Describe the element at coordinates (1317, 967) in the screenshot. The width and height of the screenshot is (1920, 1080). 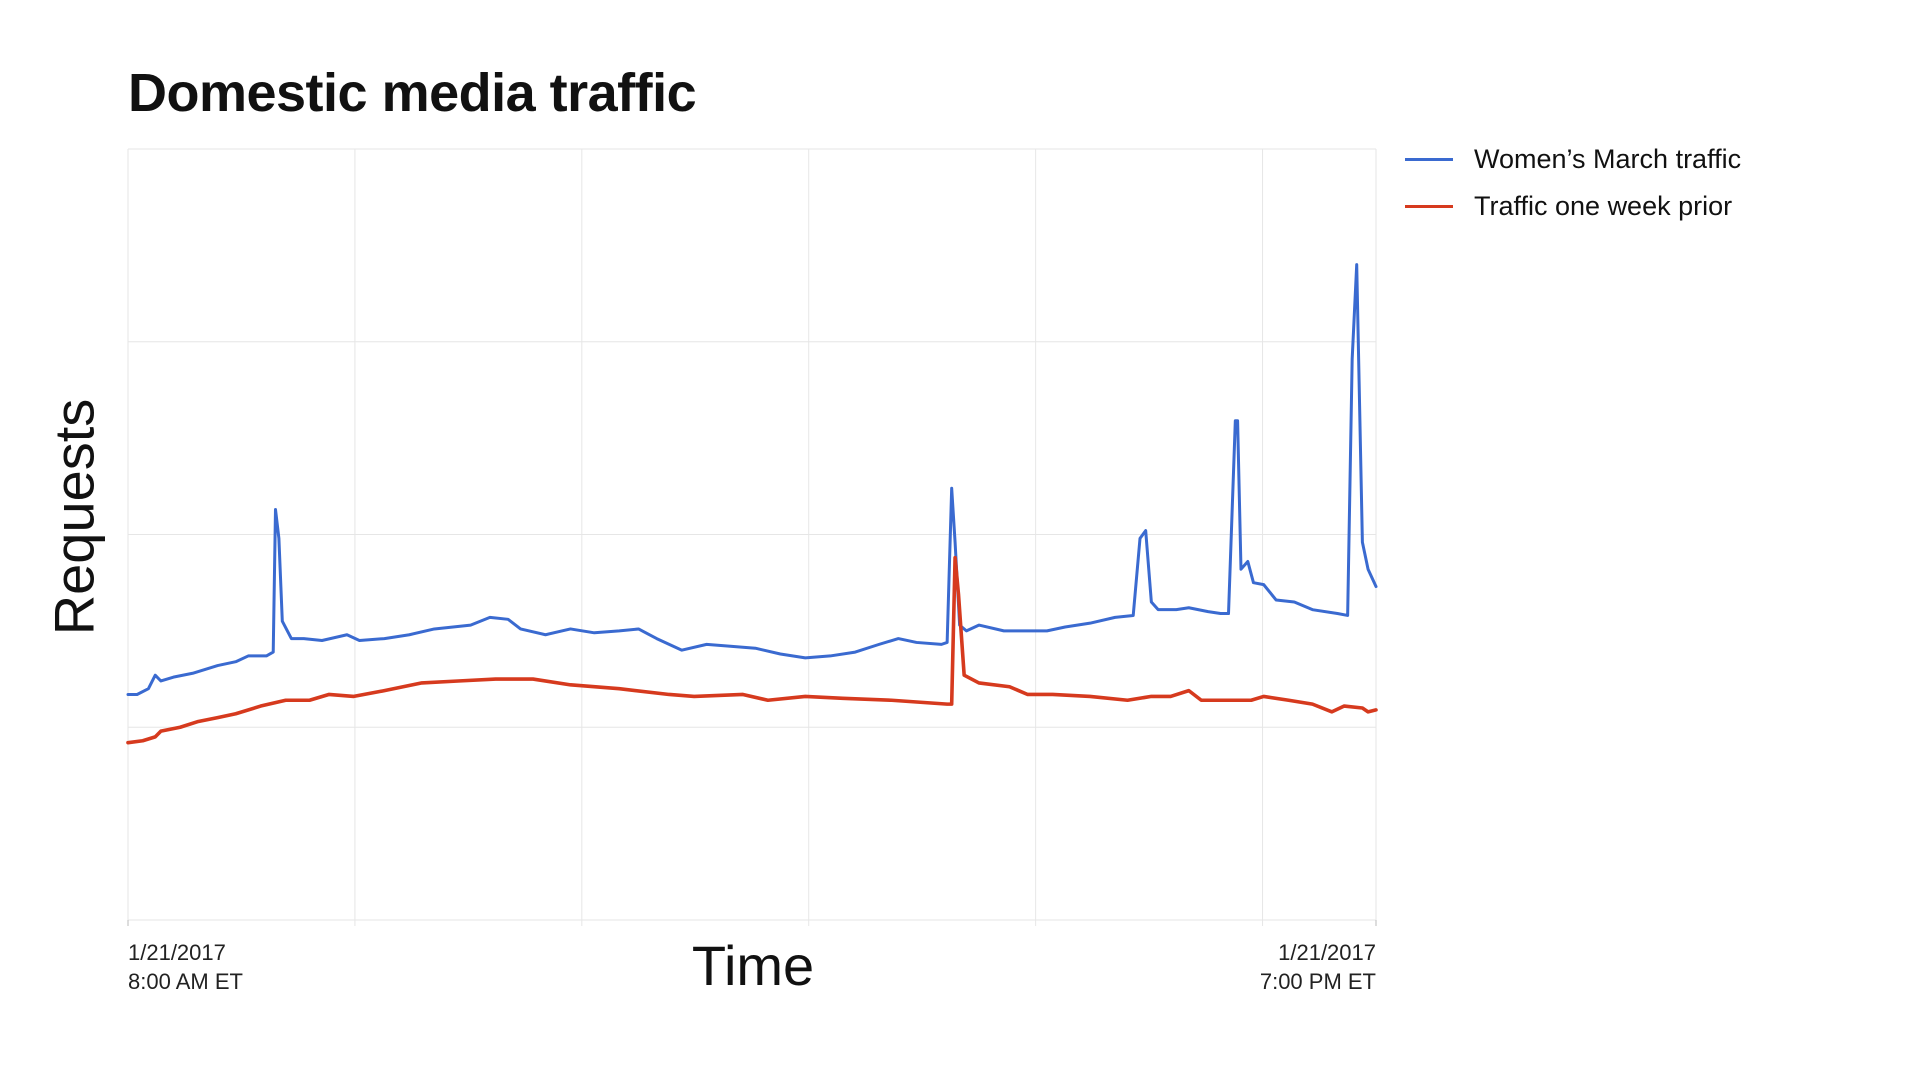
I see `x-tick-label: 1/21/2017 7:00 PM ET` at that location.